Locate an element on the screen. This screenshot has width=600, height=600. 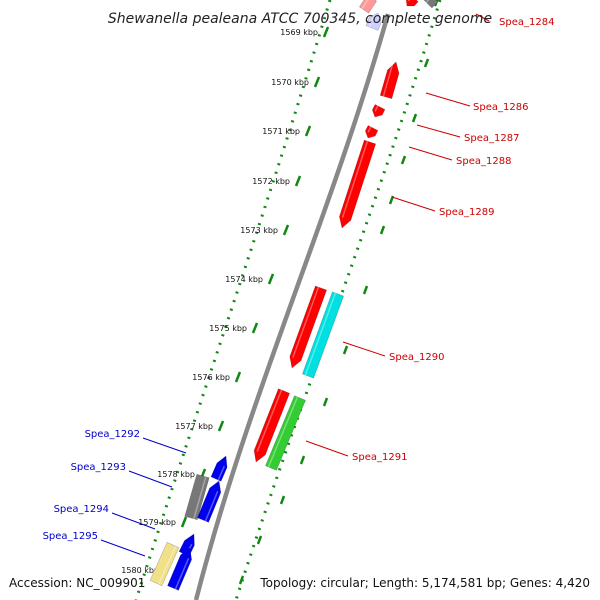
gene-spea-1295-blue is located at coordinates (179, 569).